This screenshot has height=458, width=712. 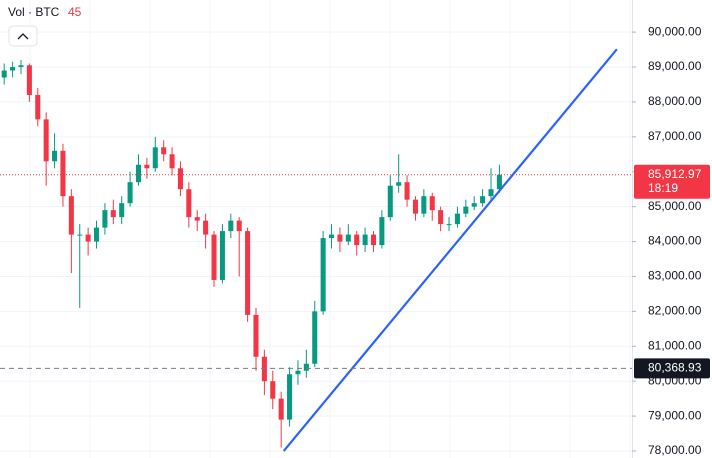 I want to click on collapse-button, so click(x=23, y=36).